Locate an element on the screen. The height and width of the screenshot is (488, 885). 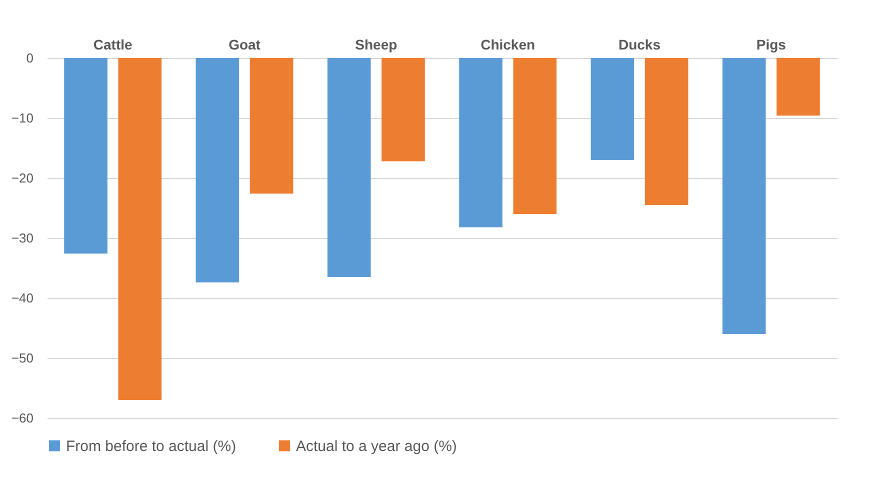
x-tick-label: Chicken is located at coordinates (508, 44).